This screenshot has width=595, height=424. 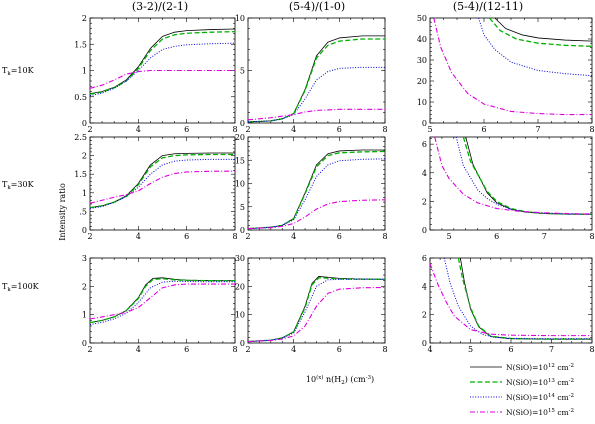 What do you see at coordinates (340, 380) in the screenshot?
I see `x-axis-label: 10(x) n(H2) (cm-3)` at bounding box center [340, 380].